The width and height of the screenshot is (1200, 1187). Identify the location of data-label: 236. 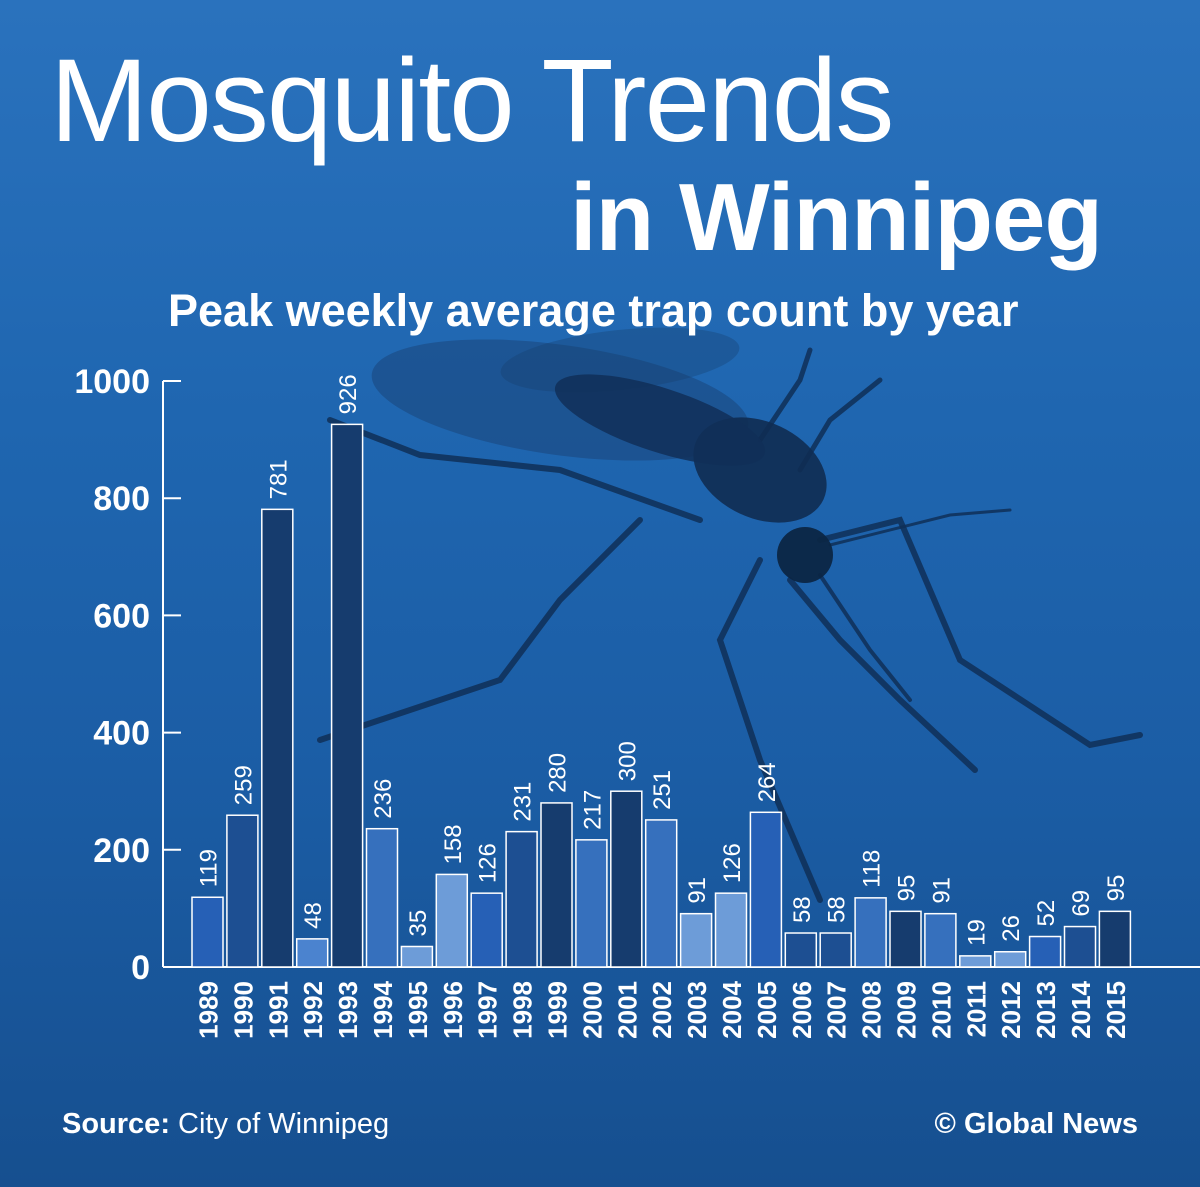
(383, 799).